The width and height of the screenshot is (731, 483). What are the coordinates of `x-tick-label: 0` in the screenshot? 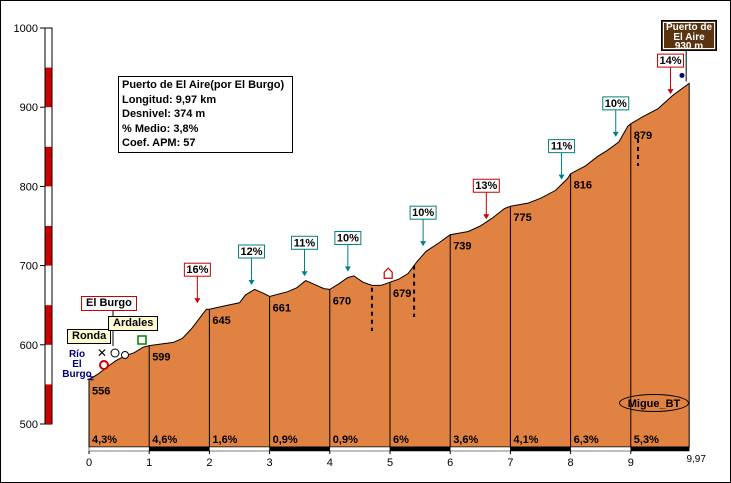 It's located at (89, 463).